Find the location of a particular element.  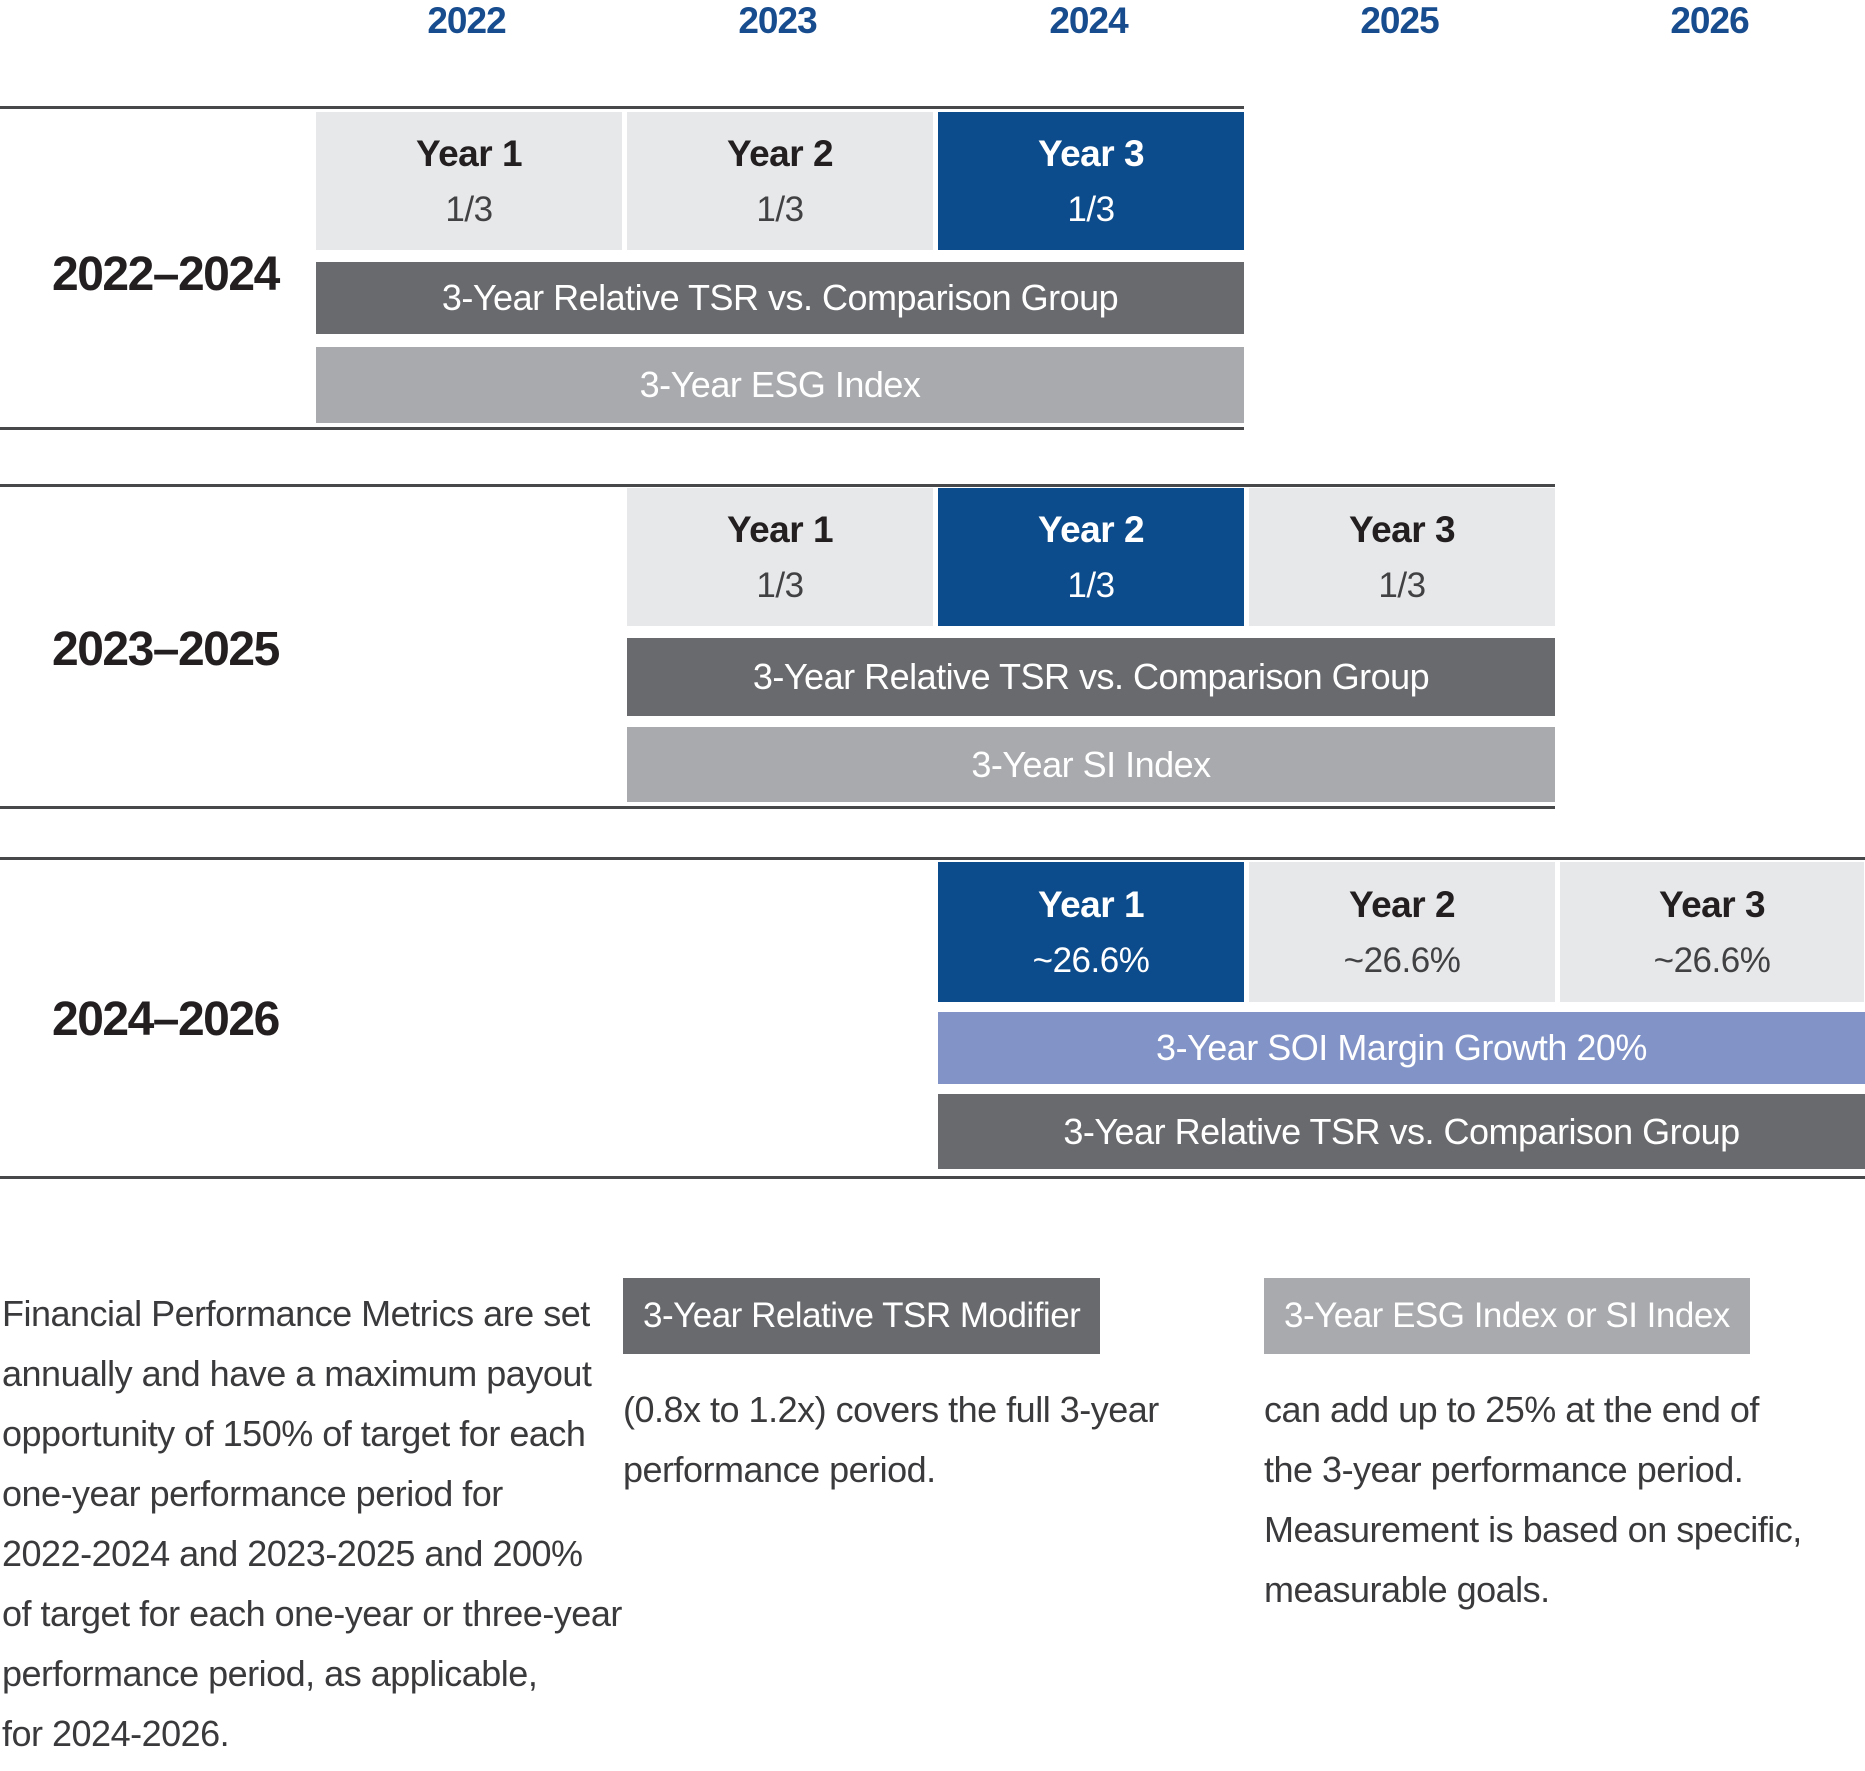

section-1-year-2-box: Year 2 1/3 is located at coordinates (780, 181).